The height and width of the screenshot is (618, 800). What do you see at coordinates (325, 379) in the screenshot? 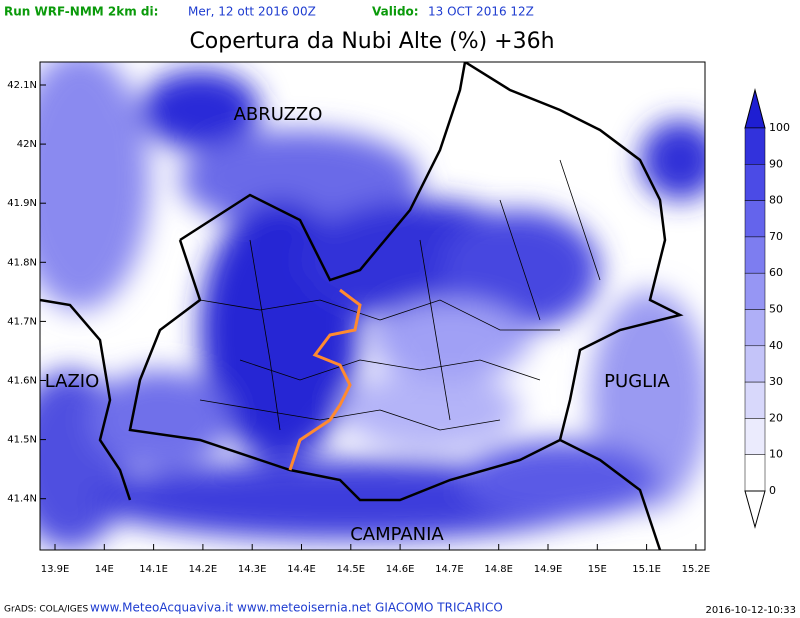
I see `province-border` at bounding box center [325, 379].